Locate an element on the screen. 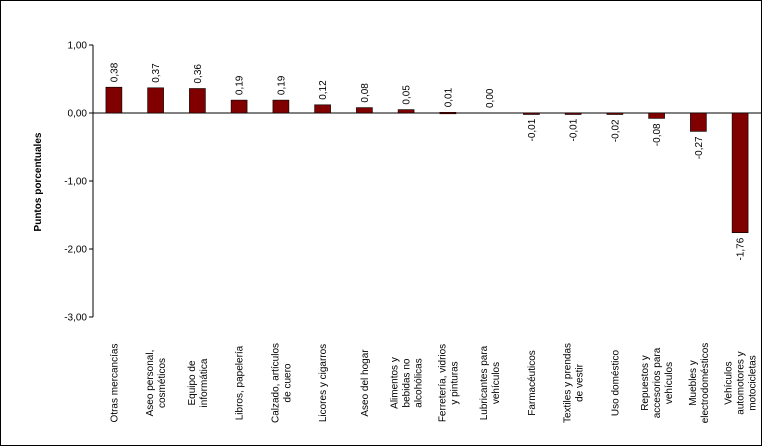 This screenshot has width=762, height=447. category-label: Uso doméstico is located at coordinates (615, 382).